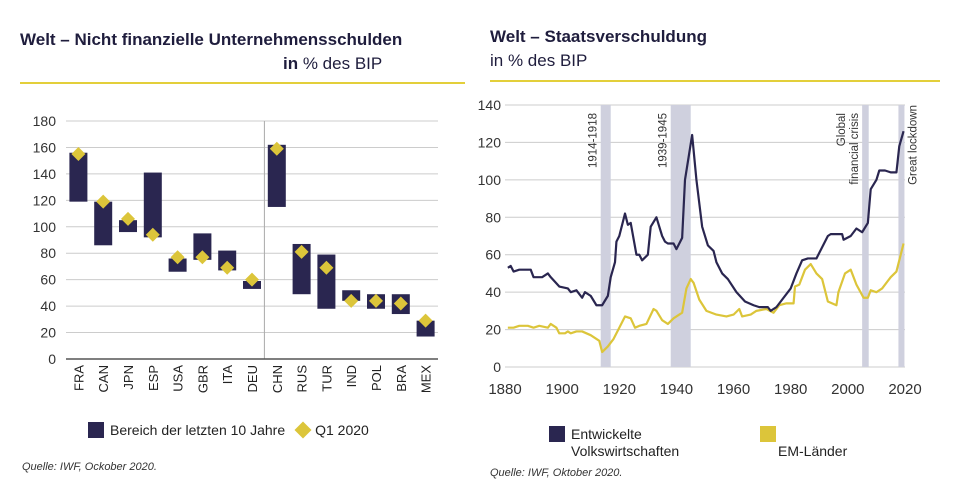  I want to click on x-tick-label: DEU, so click(252, 378).